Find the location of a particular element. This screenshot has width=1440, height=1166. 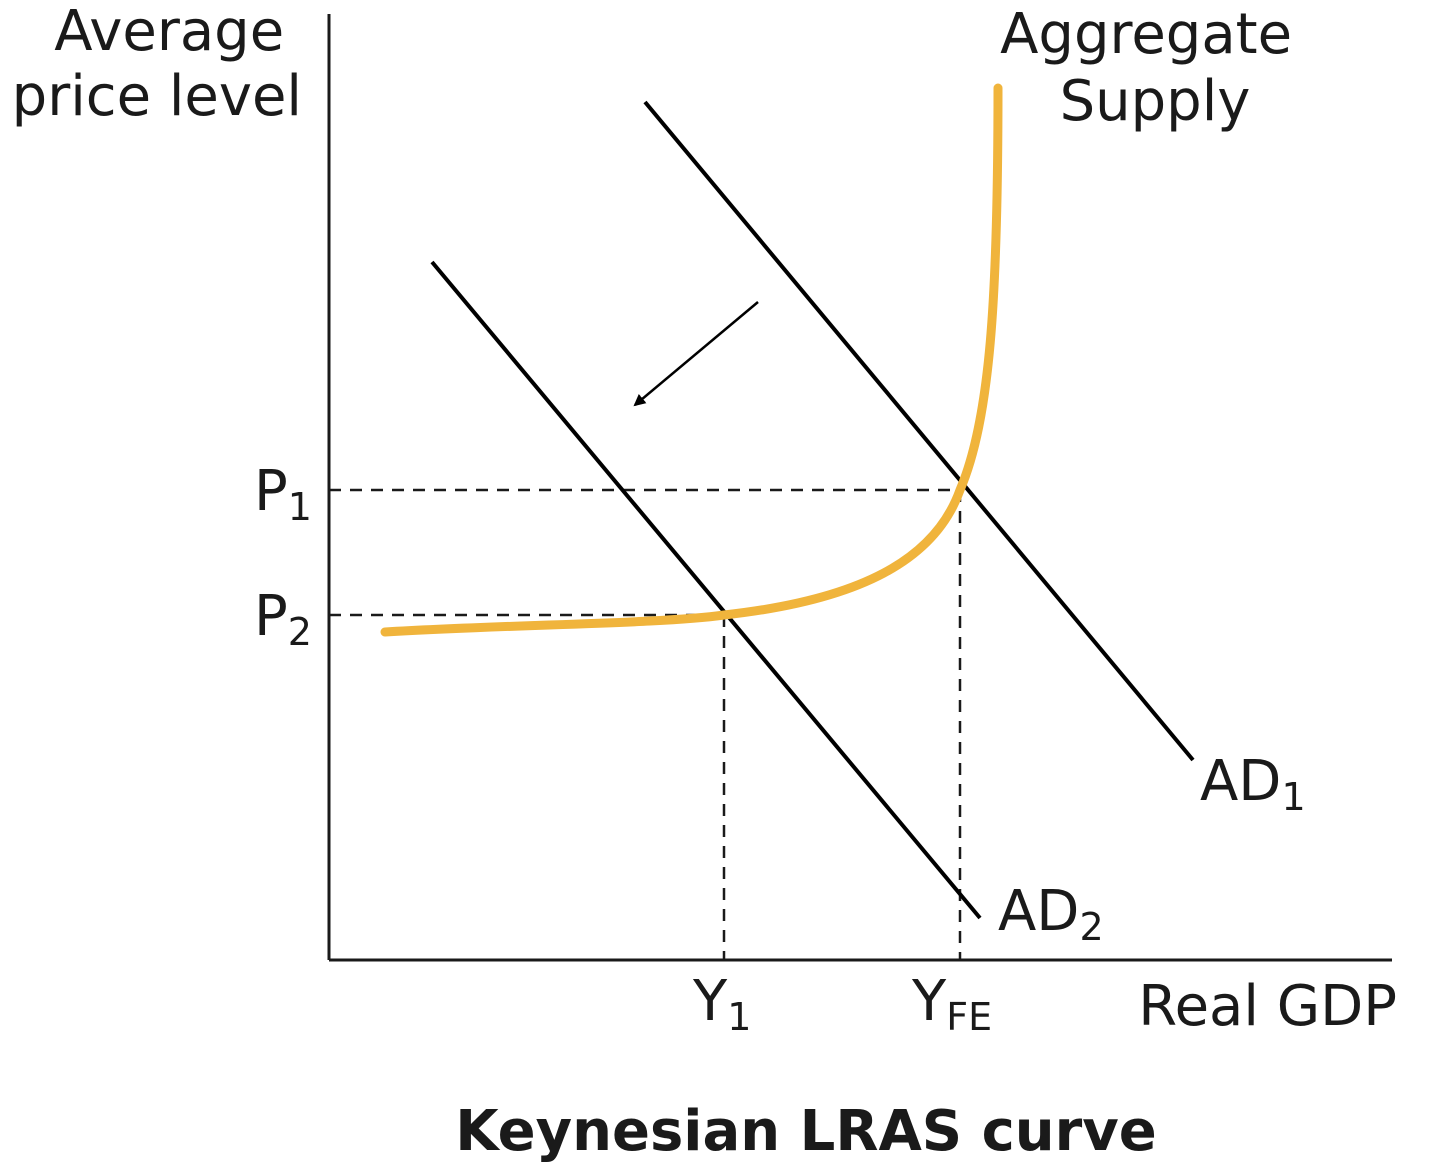

ad2-label-sub: 2 is located at coordinates (1091, 927).